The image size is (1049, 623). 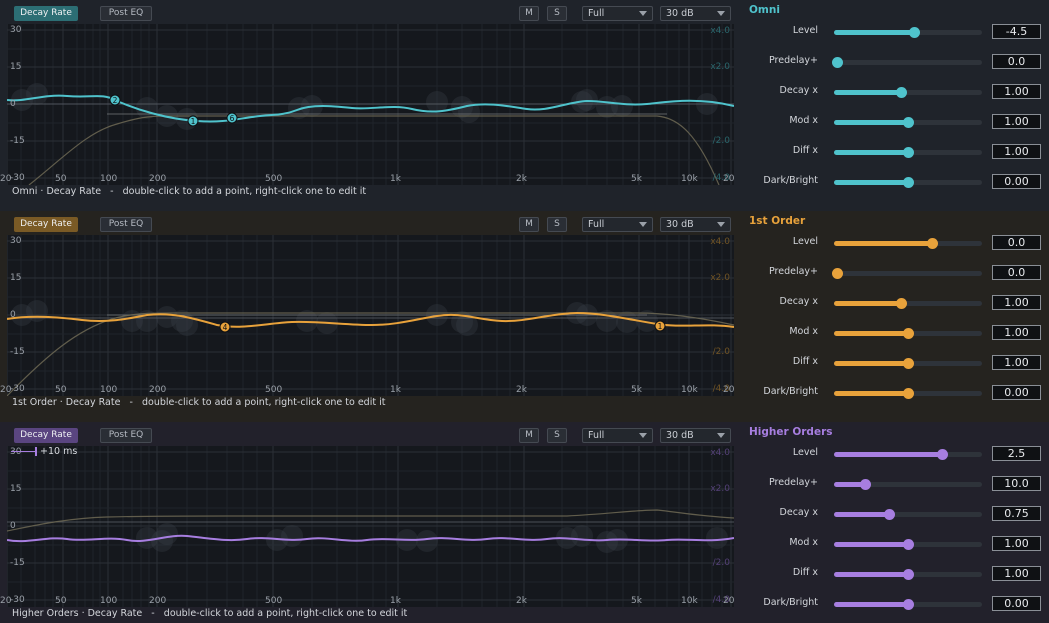 What do you see at coordinates (1016, 31) in the screenshot?
I see `param-value-field: -4.5` at bounding box center [1016, 31].